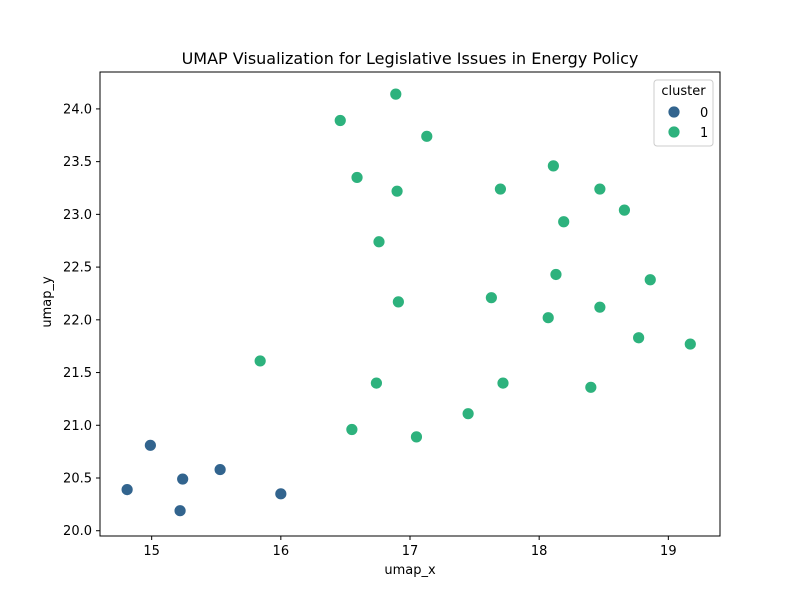 This screenshot has width=800, height=600. Describe the element at coordinates (410, 551) in the screenshot. I see `x-tick-label: 17` at that location.